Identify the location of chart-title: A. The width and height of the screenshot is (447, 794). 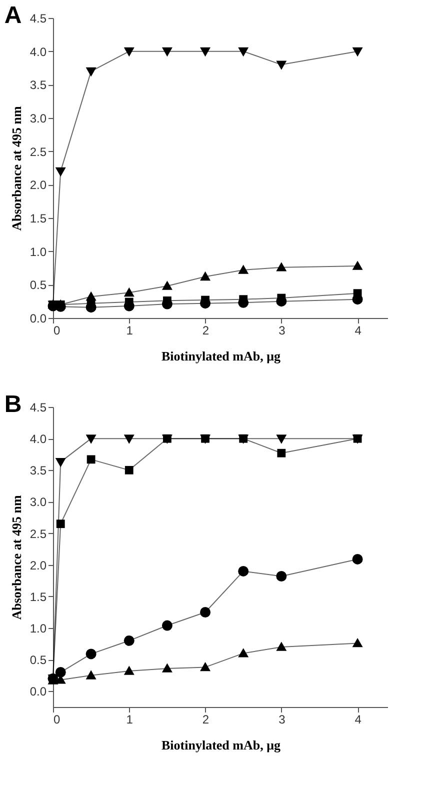
(13, 15).